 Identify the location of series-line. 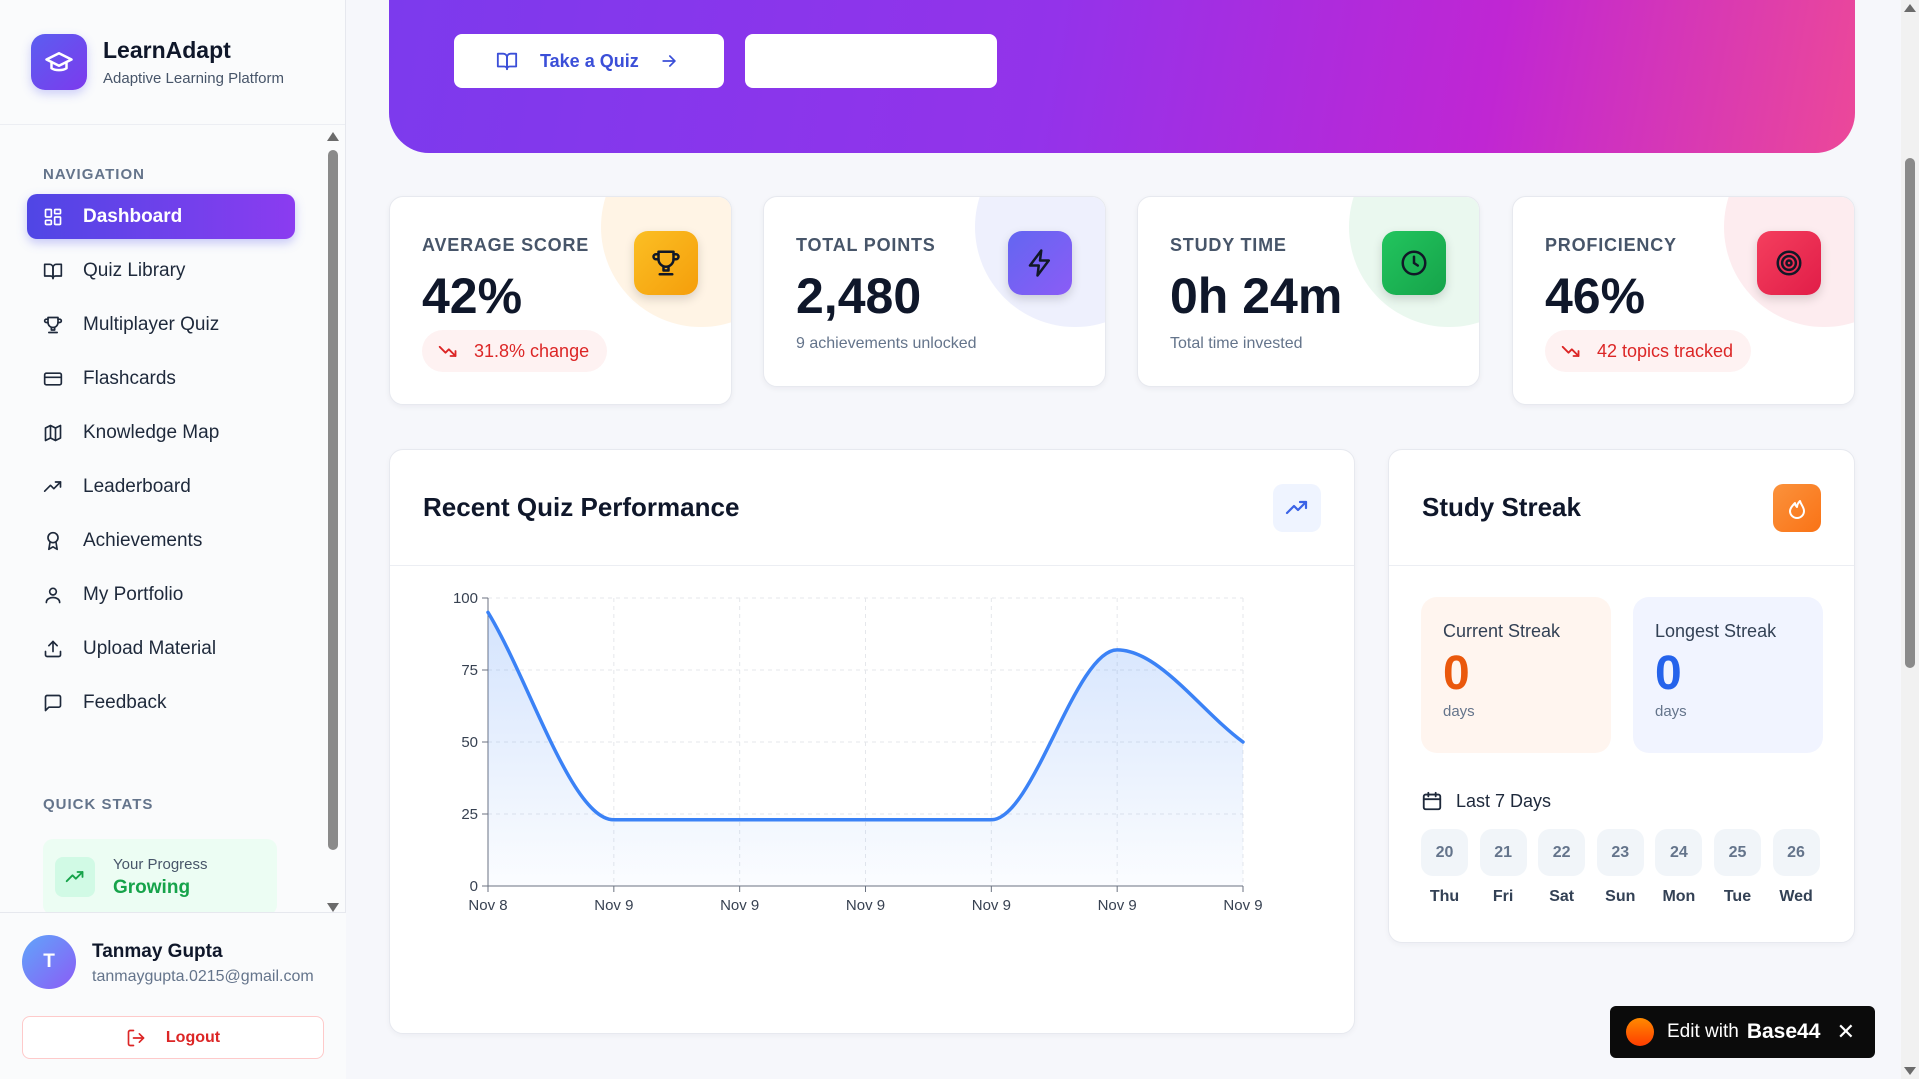
(865, 716).